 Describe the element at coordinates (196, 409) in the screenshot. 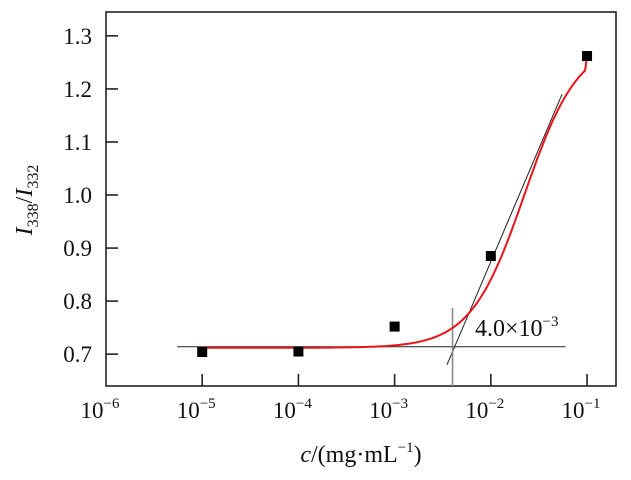

I see `x-tick-label: 10⁻⁵` at that location.